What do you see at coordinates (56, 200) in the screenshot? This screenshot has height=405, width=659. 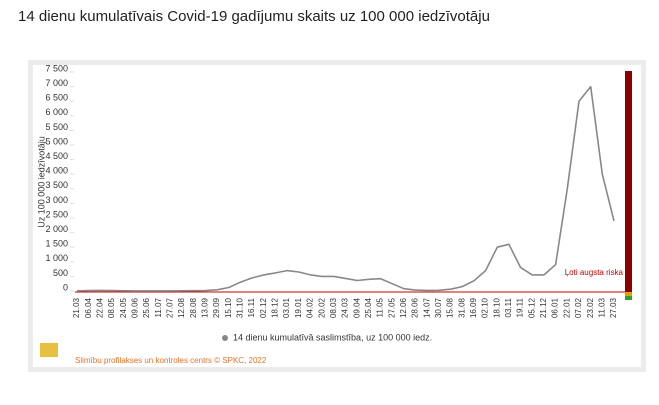 I see `y-tick-label: 3 000` at bounding box center [56, 200].